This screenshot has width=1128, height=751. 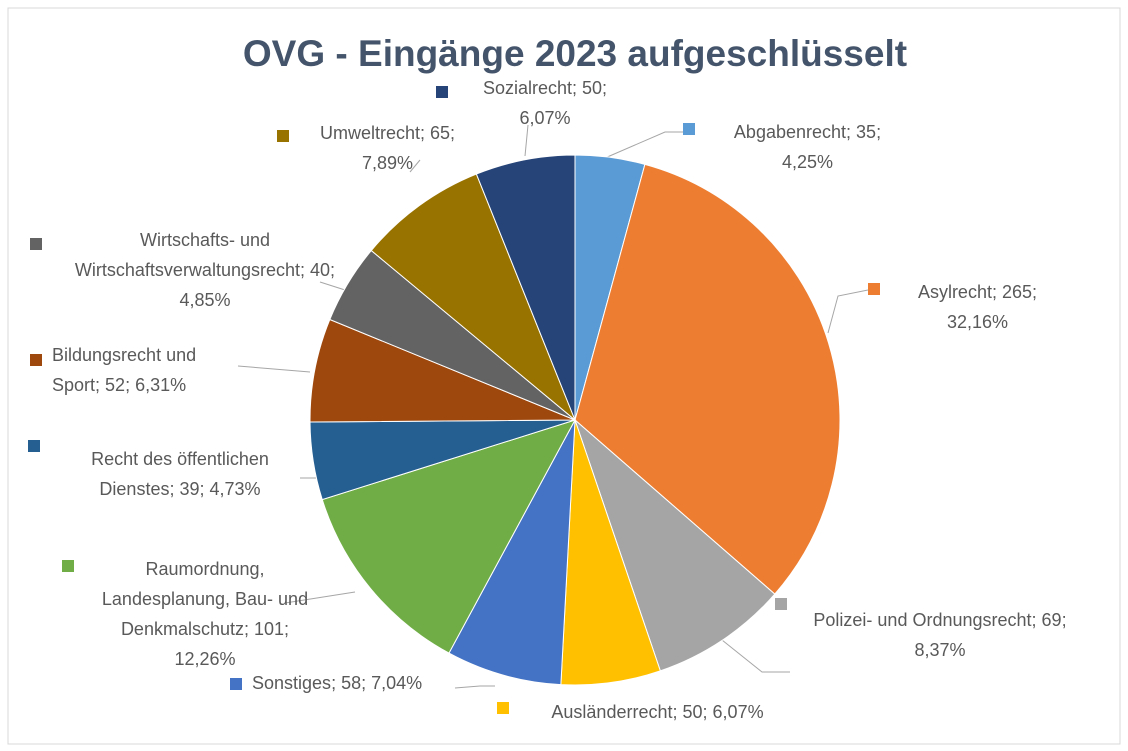 I want to click on label-percent: 4,73%, so click(x=235, y=489).